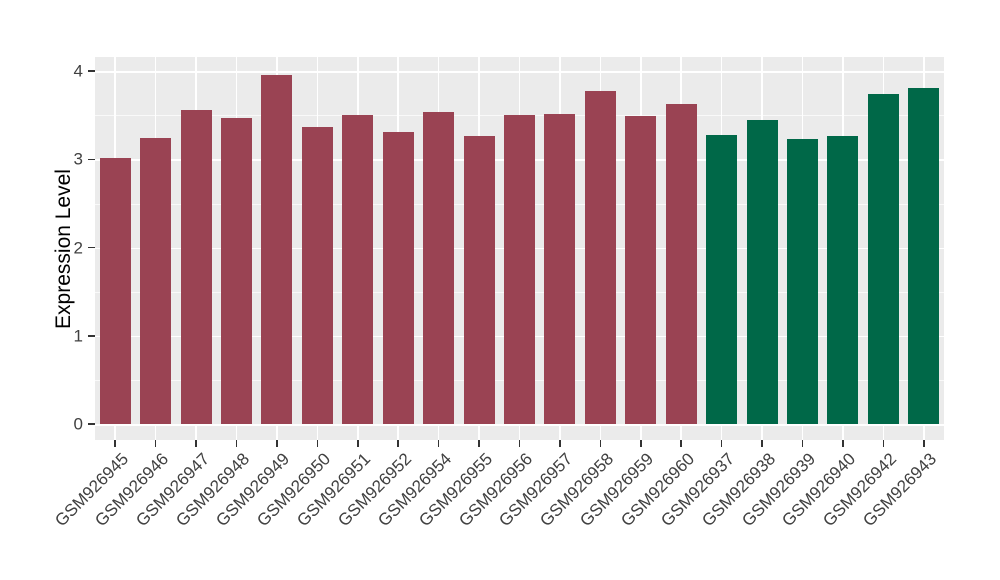 This screenshot has width=1000, height=580. I want to click on y-tick-label: 4, so click(78, 71).